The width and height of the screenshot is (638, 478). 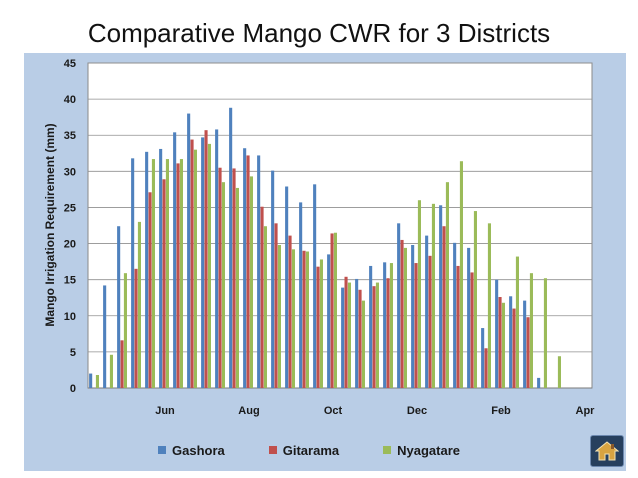 I want to click on legend-item-gashora: Gashora, so click(x=191, y=450).